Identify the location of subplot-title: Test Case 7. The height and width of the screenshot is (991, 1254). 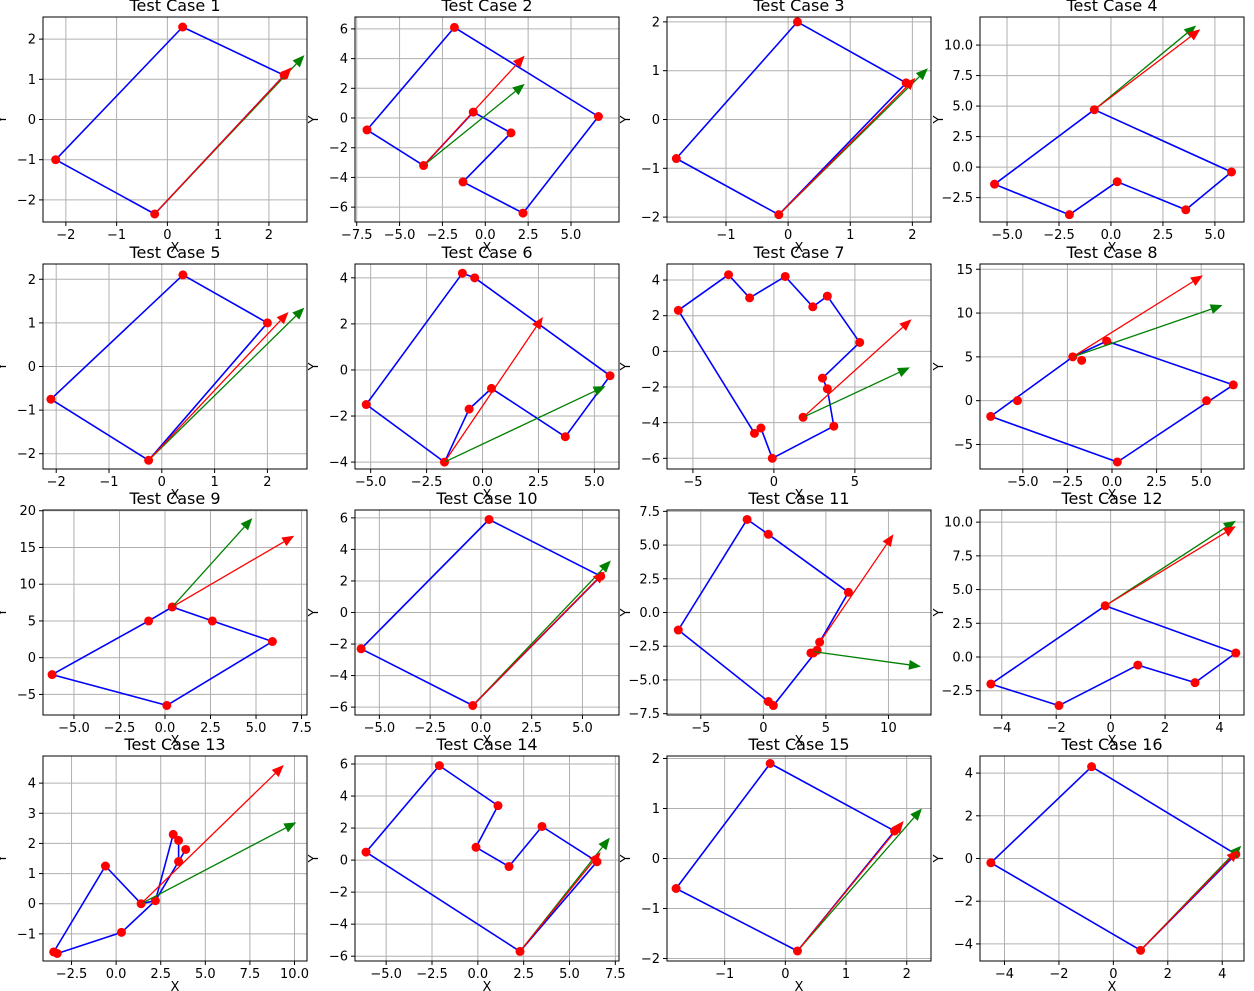
(798, 252).